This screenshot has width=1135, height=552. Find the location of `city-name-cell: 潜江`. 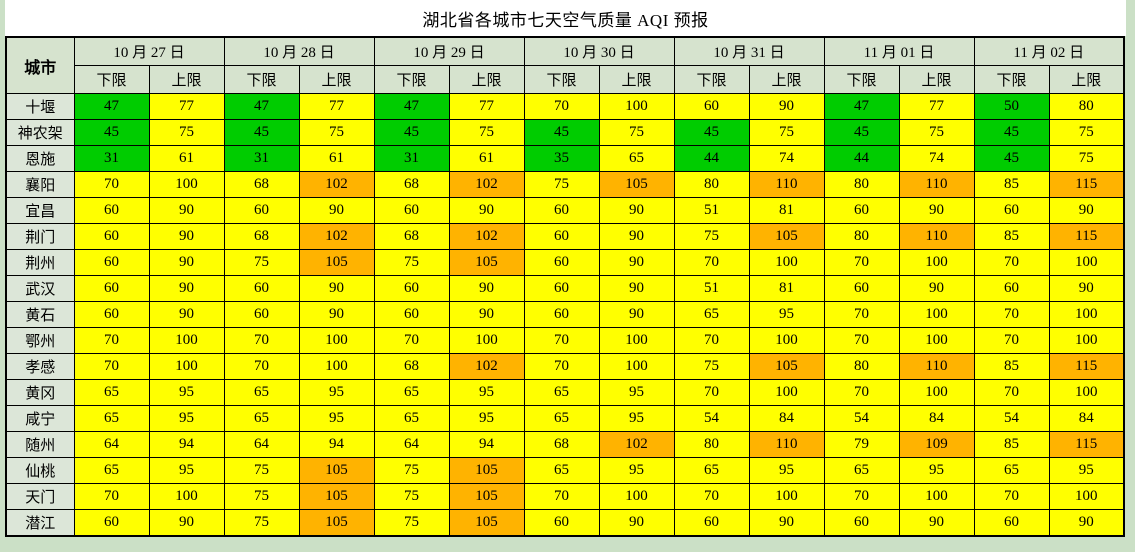

city-name-cell: 潜江 is located at coordinates (40, 523).